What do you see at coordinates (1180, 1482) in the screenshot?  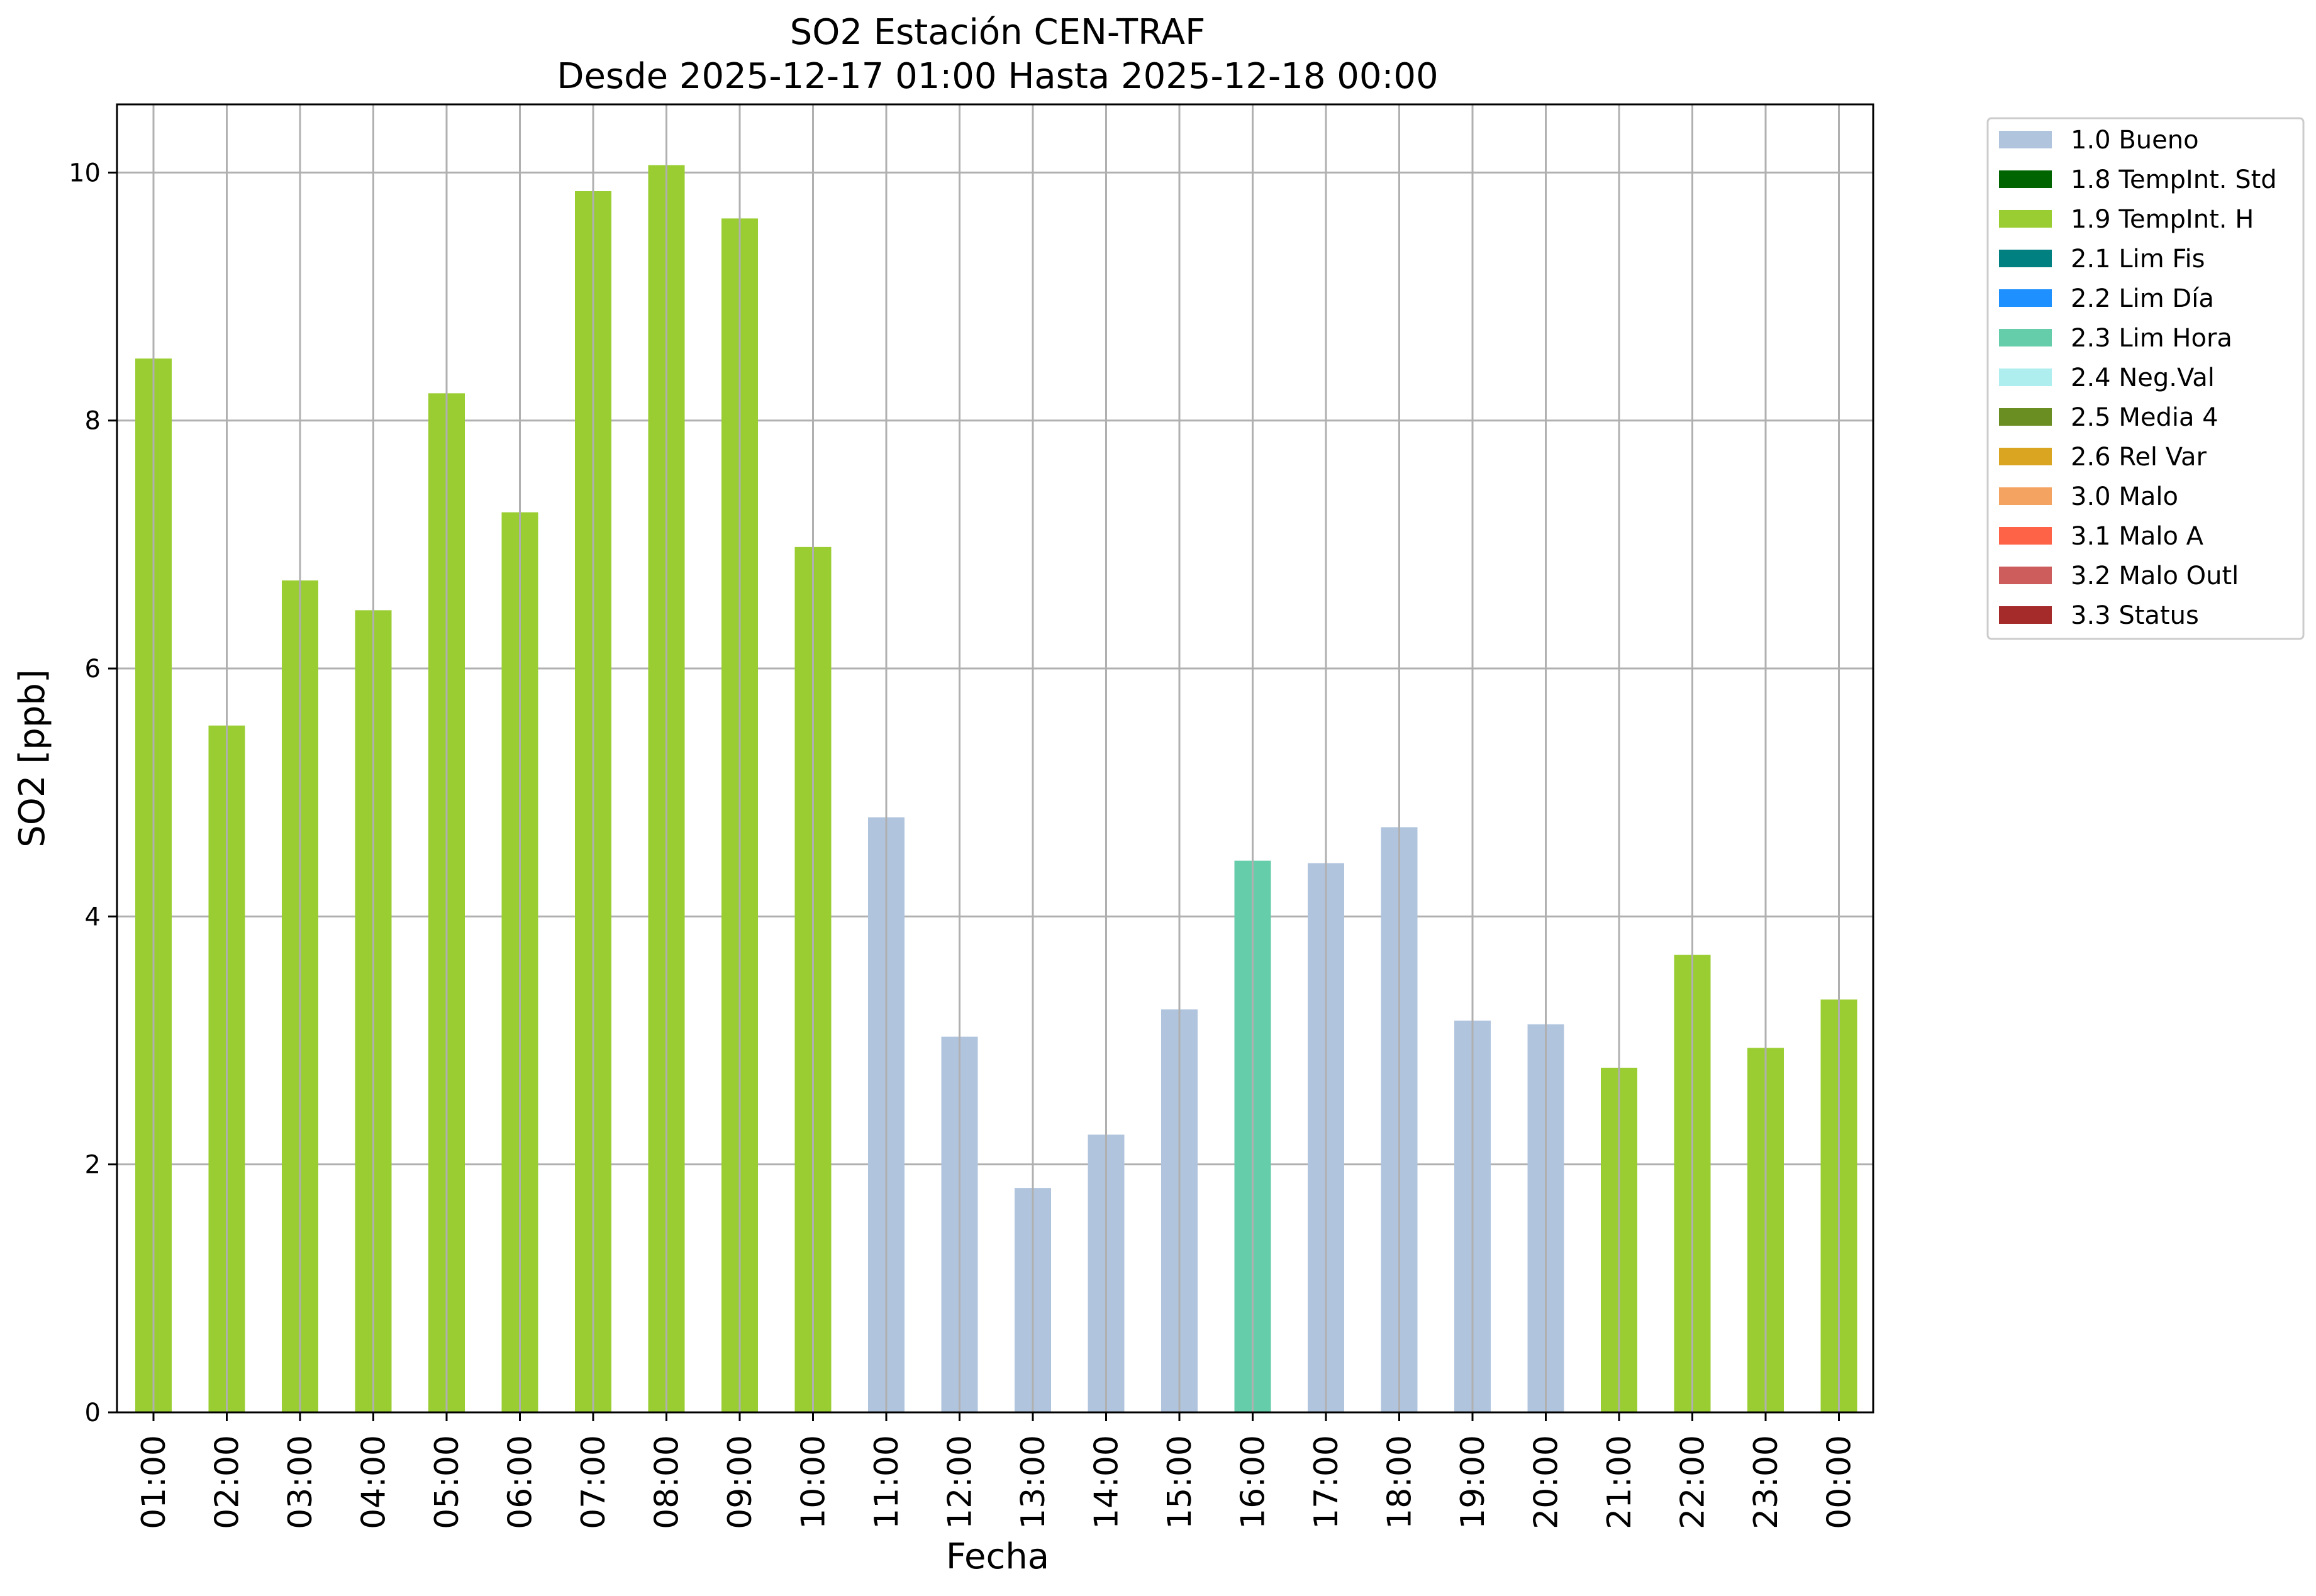 I see `x-tick-label: 15:00` at bounding box center [1180, 1482].